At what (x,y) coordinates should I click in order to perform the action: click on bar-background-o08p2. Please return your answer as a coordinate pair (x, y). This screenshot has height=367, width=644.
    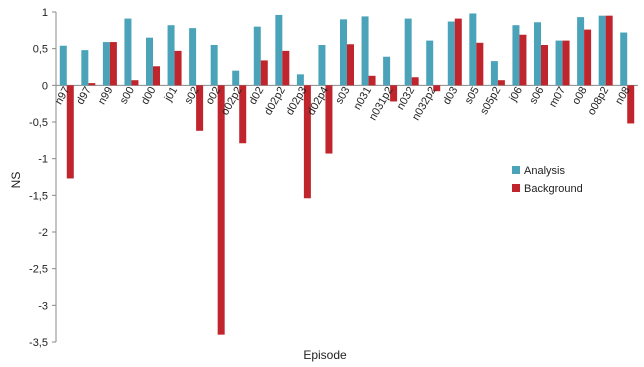
    Looking at the image, I should click on (609, 50).